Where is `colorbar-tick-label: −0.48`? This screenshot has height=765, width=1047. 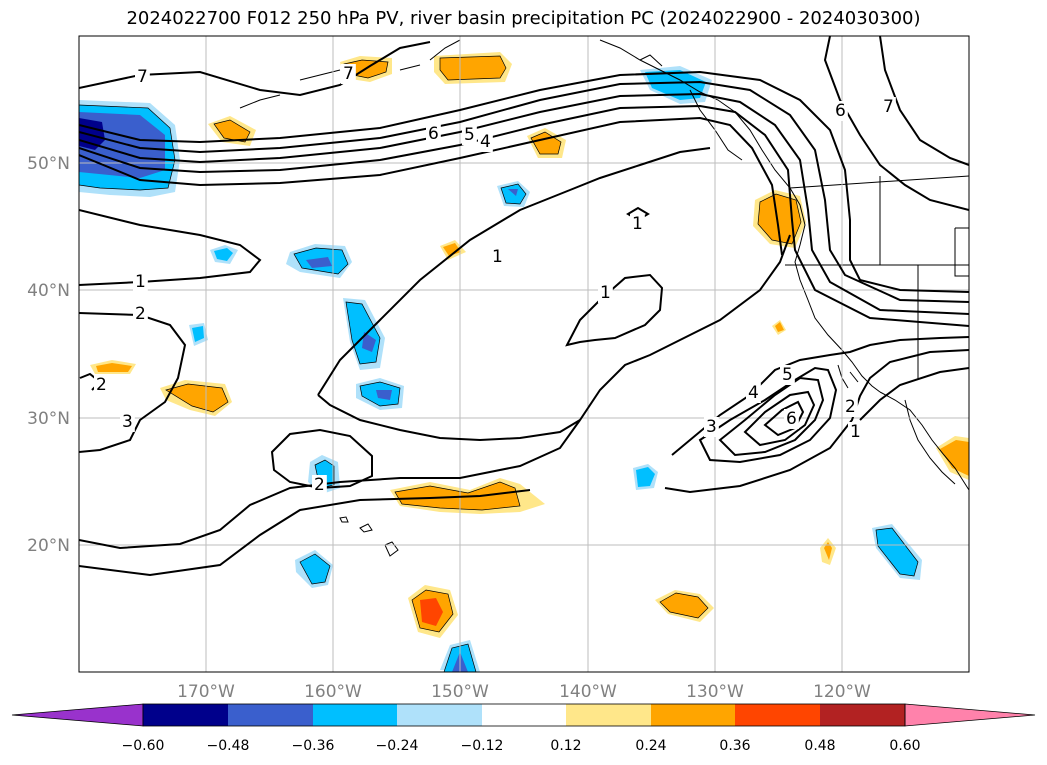
colorbar-tick-label: −0.48 is located at coordinates (228, 746).